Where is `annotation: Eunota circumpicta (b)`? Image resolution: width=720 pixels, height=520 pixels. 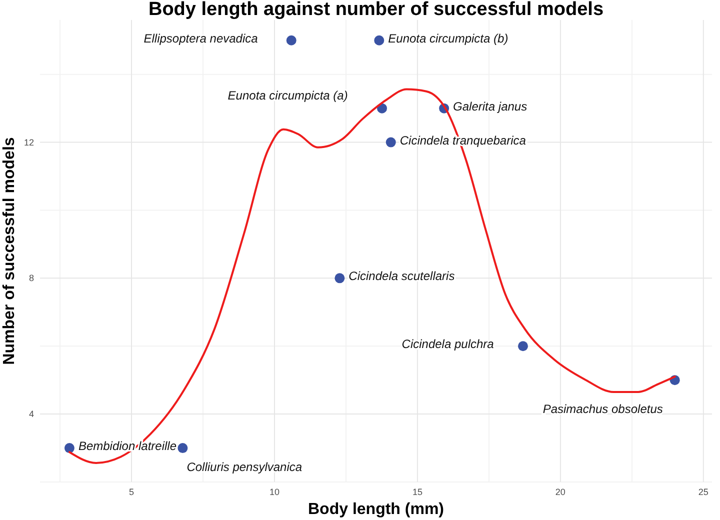
annotation: Eunota circumpicta (b) is located at coordinates (448, 38).